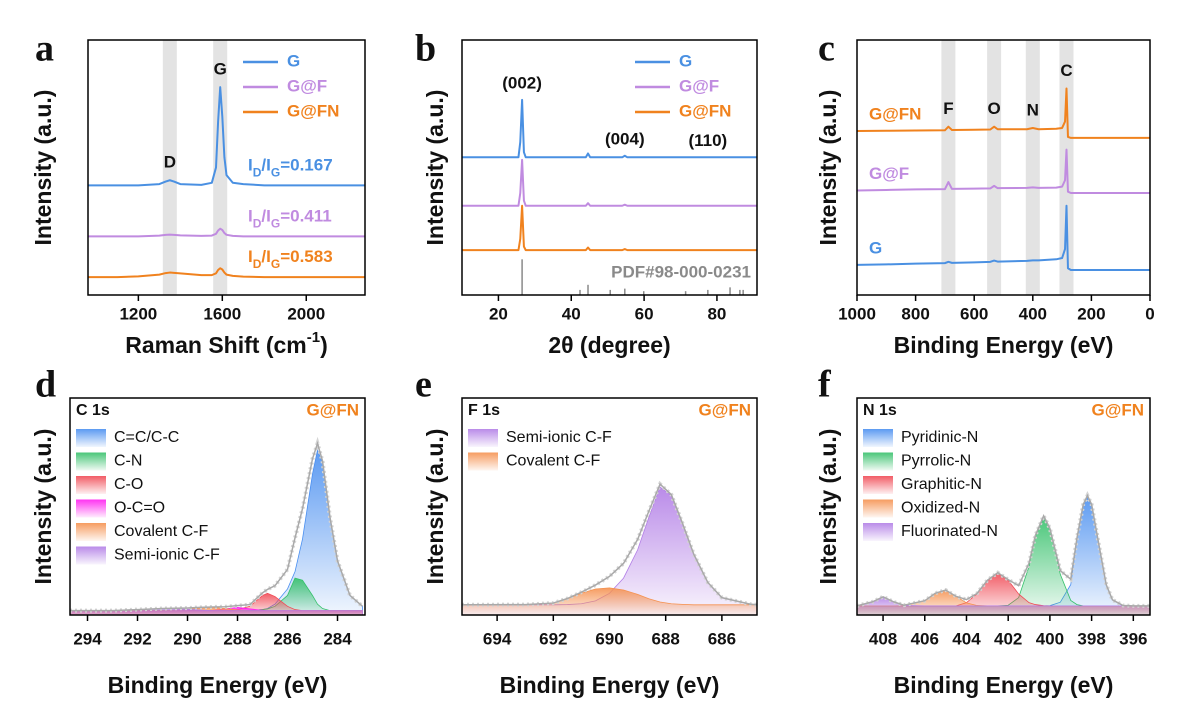  I want to click on x-tick-label: 686, so click(722, 638).